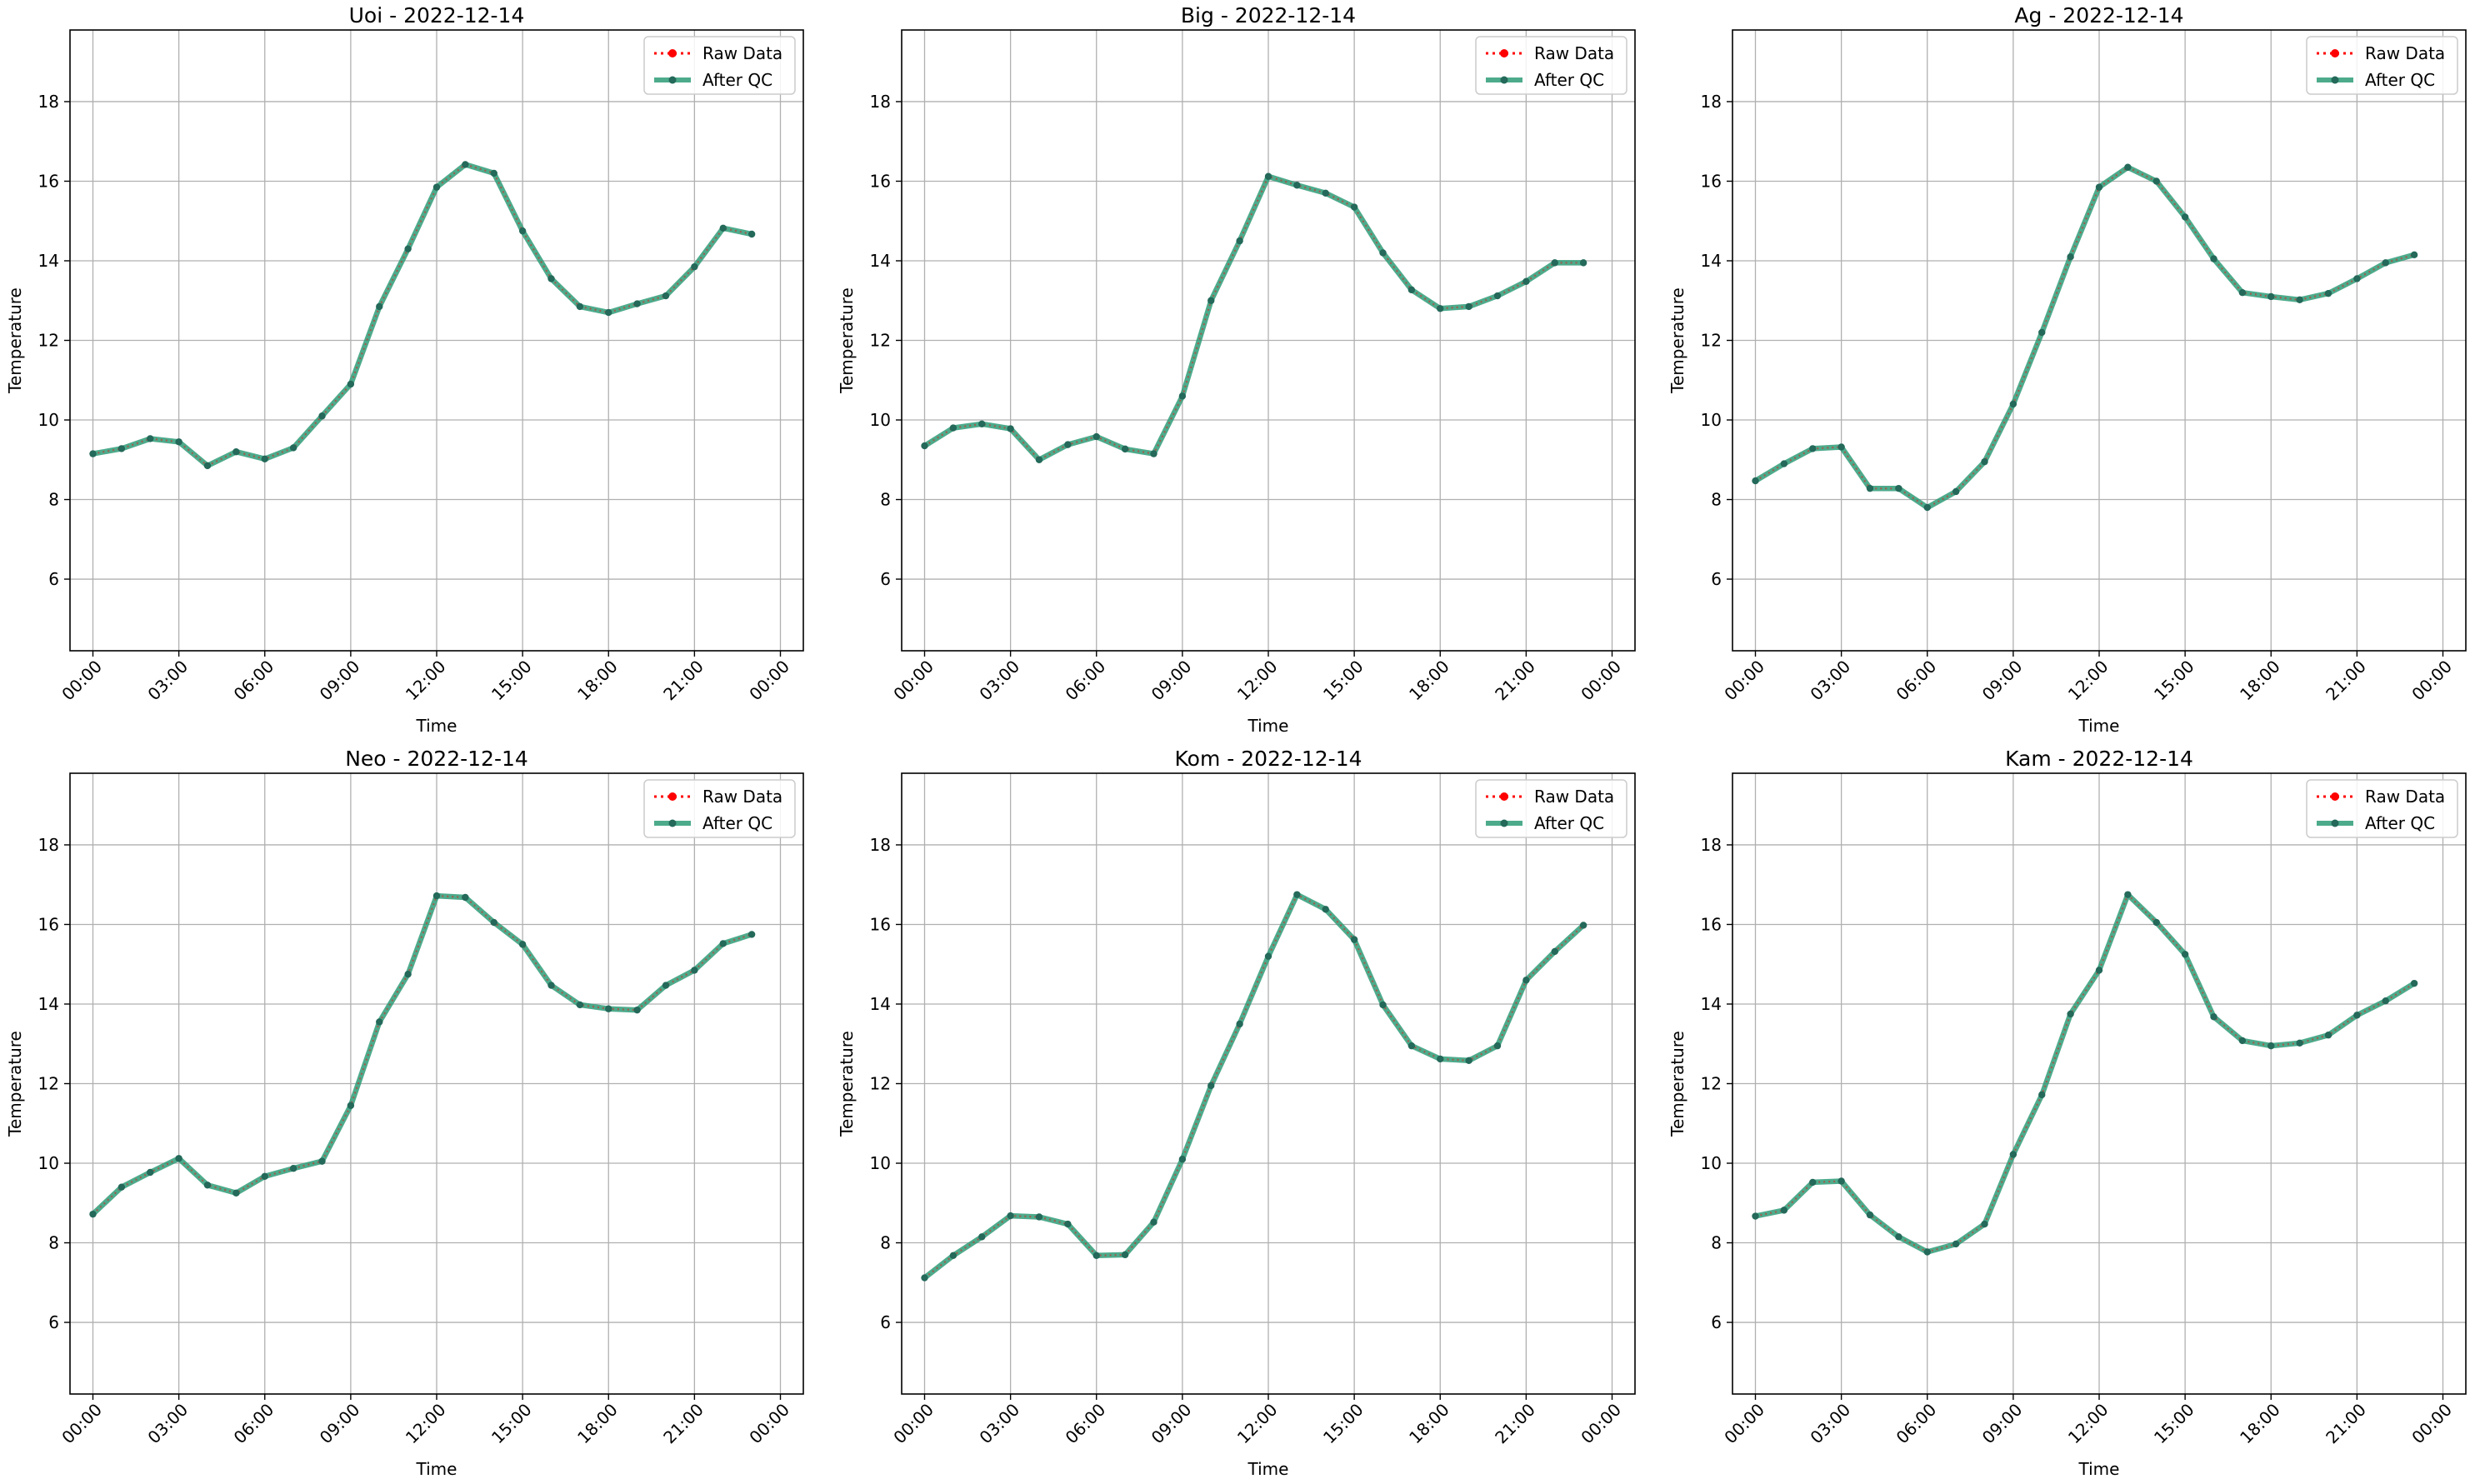 This screenshot has width=2485, height=1484. Describe the element at coordinates (2260, 681) in the screenshot. I see `x-tick-label: 18:00` at that location.